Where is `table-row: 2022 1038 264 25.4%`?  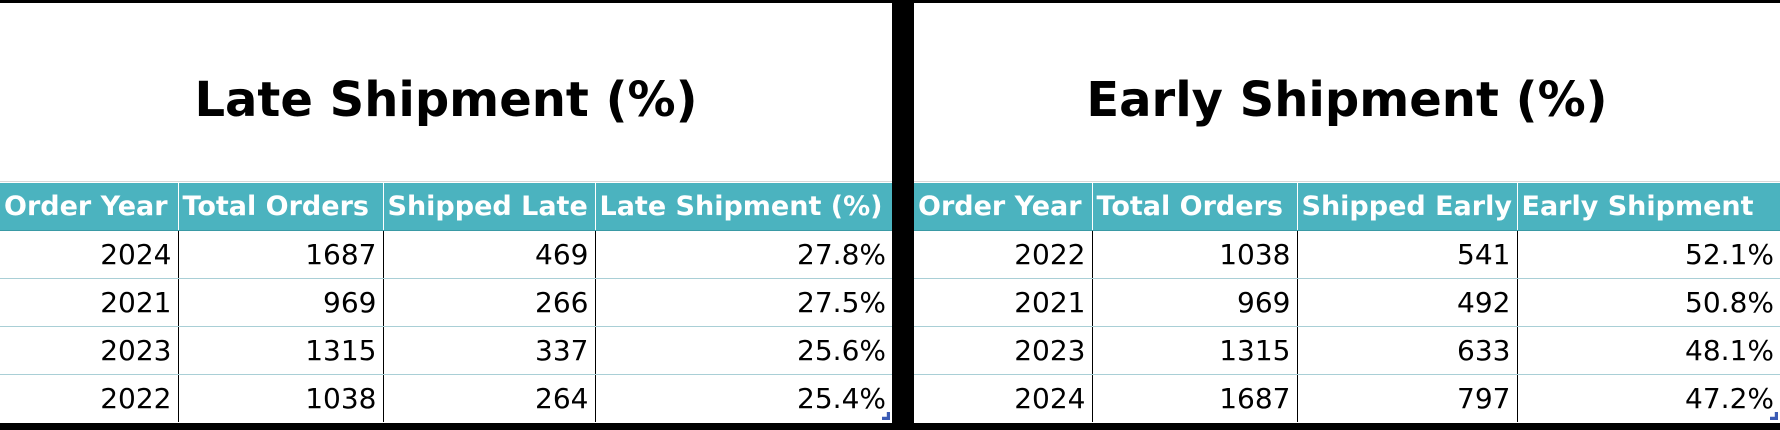 table-row: 2022 1038 264 25.4% is located at coordinates (446, 398).